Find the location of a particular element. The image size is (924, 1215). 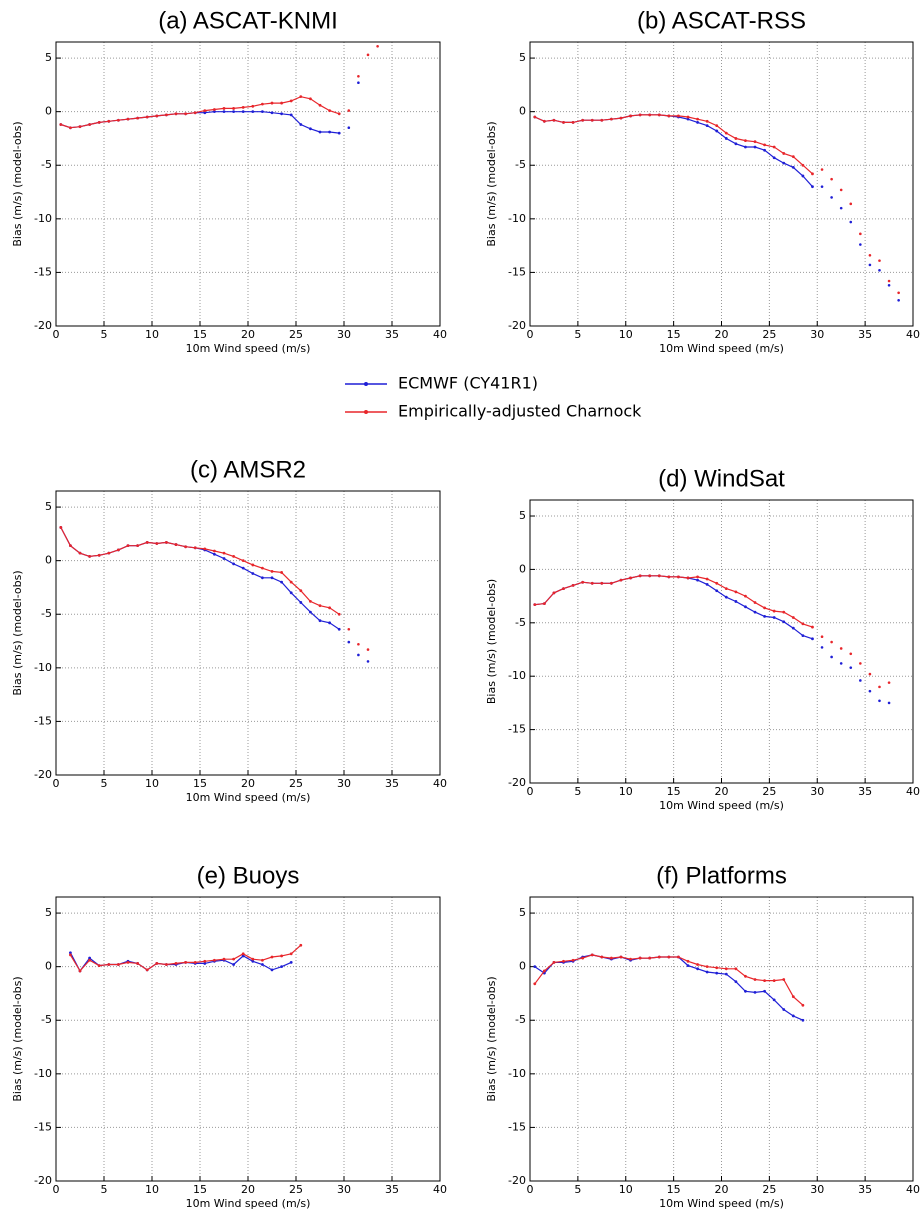

y-tick-label: 0 is located at coordinates (522, 111).